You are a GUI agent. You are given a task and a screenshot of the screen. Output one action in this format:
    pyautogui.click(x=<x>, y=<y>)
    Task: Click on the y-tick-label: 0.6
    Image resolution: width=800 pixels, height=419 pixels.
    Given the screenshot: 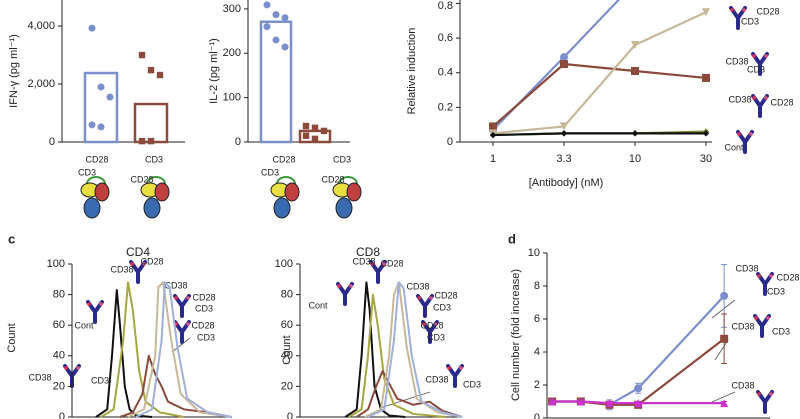 What is the action you would take?
    pyautogui.click(x=445, y=38)
    